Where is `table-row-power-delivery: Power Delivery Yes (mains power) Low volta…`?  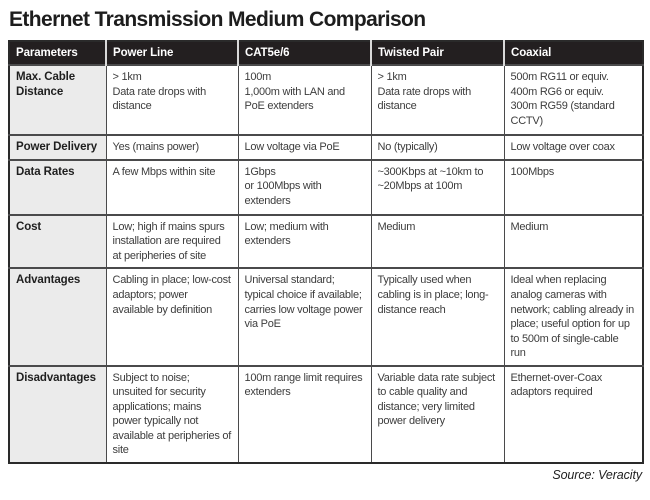
table-row-power-delivery: Power Delivery Yes (mains power) Low volta… is located at coordinates (326, 147).